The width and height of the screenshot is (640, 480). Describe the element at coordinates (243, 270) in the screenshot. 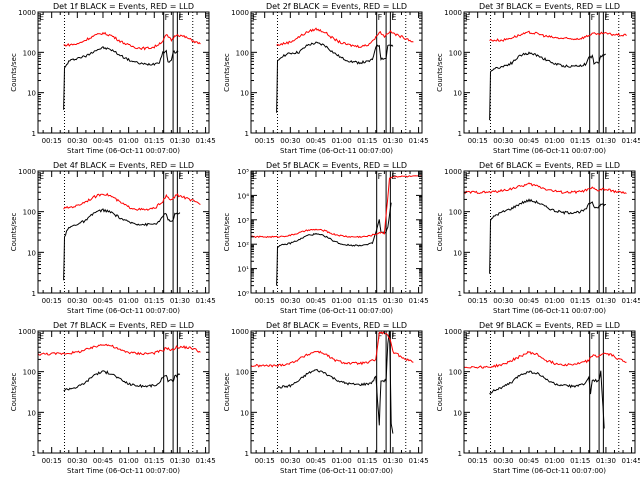

I see `y-tick-label: 10¹` at that location.